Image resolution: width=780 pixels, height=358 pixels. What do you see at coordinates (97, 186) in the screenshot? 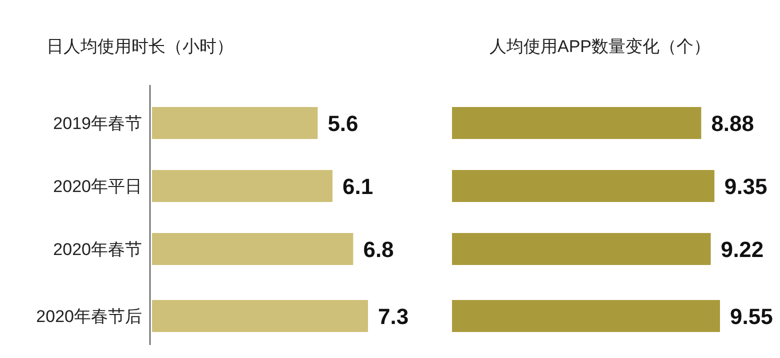
I see `y-tick-label: 2020年平日` at bounding box center [97, 186].